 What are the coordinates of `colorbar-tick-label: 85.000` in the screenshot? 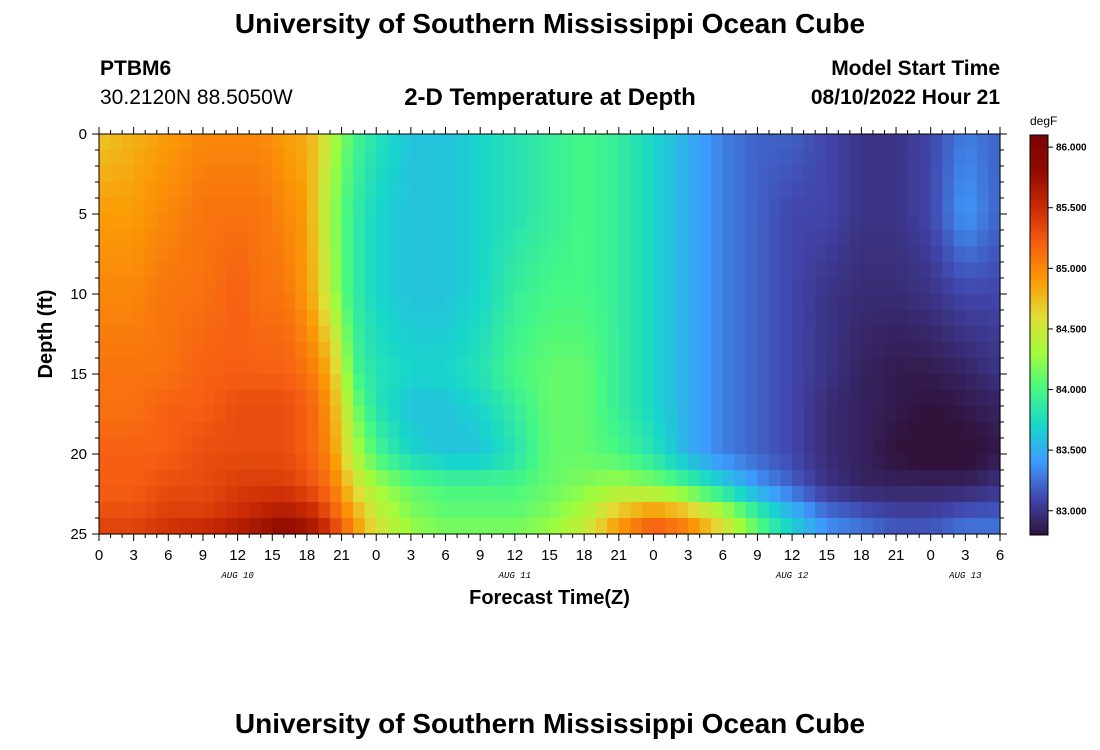 It's located at (1071, 269).